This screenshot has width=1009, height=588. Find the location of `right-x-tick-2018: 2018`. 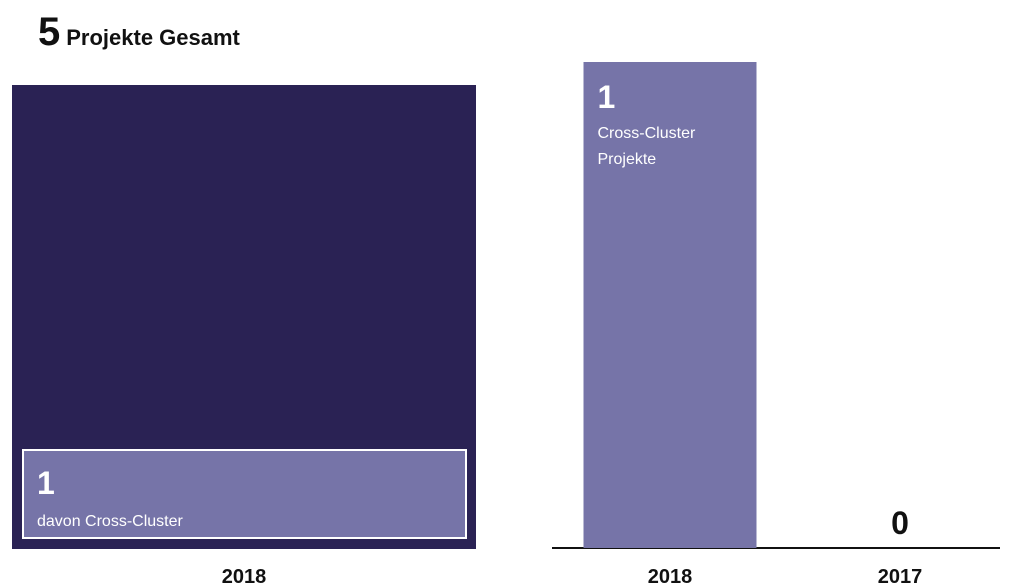

right-x-tick-2018: 2018 is located at coordinates (670, 577).